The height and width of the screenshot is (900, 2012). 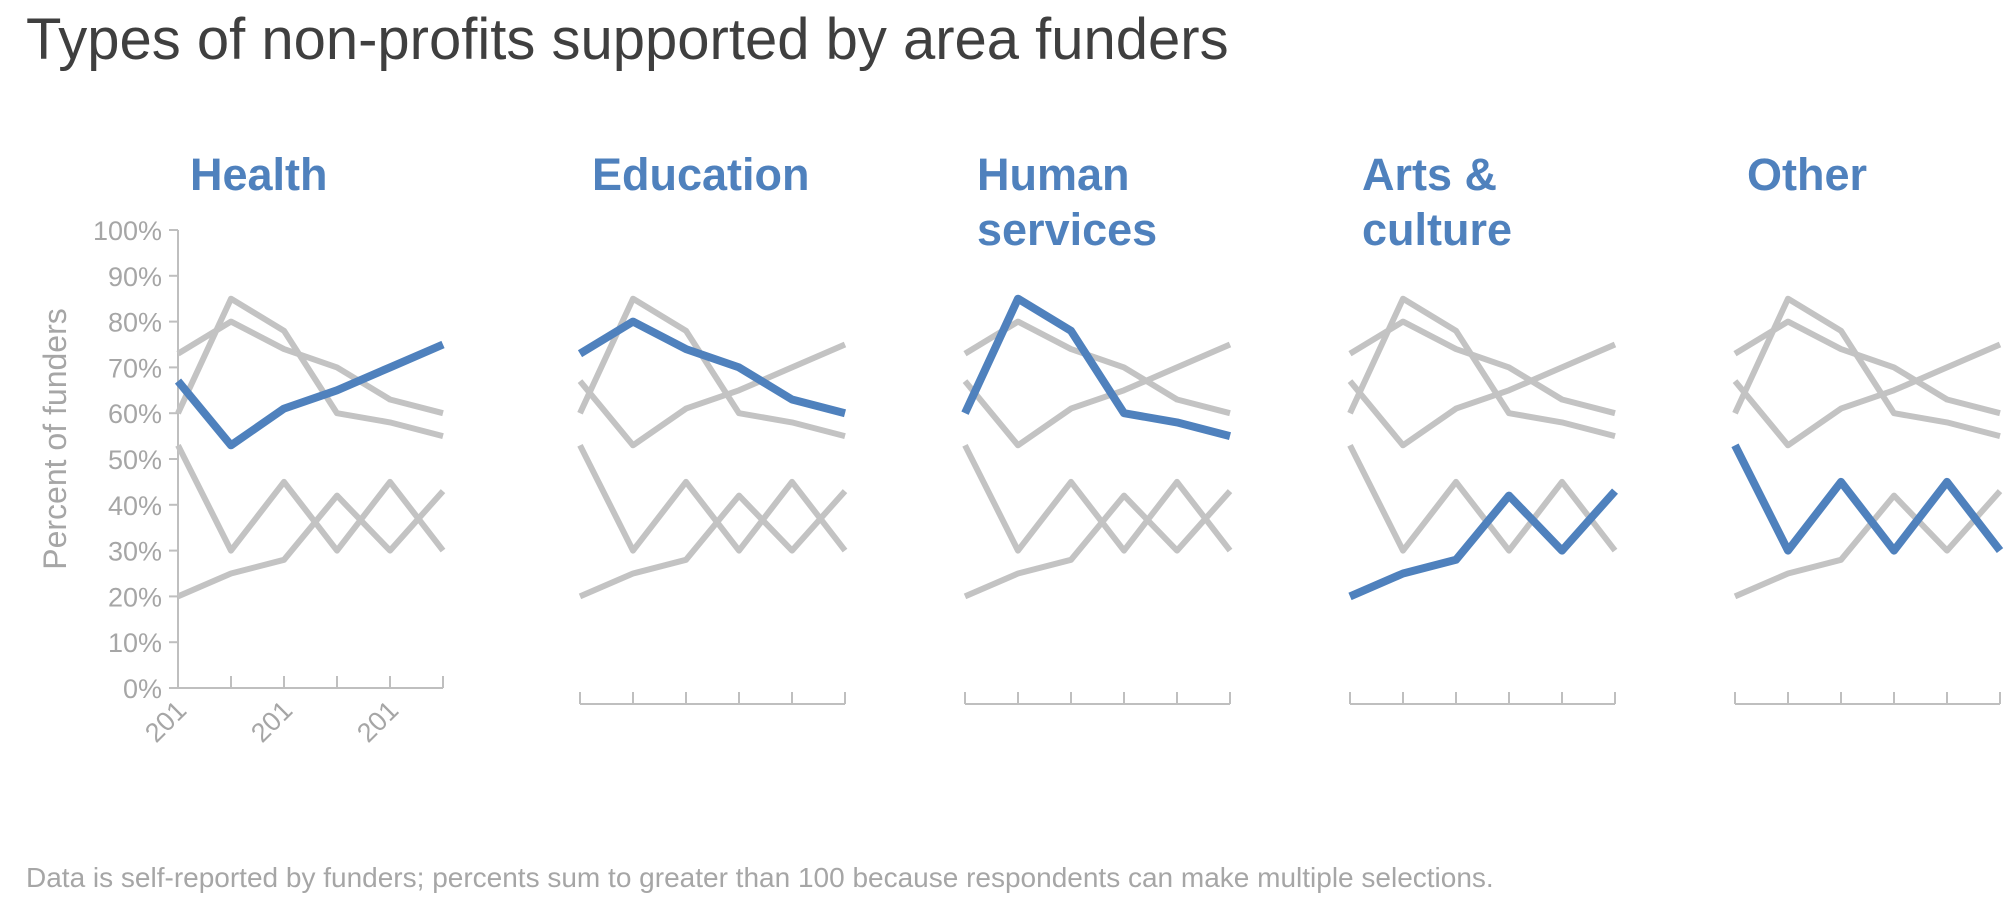 I want to click on series-line-arts-culture-highlight, so click(x=1483, y=544).